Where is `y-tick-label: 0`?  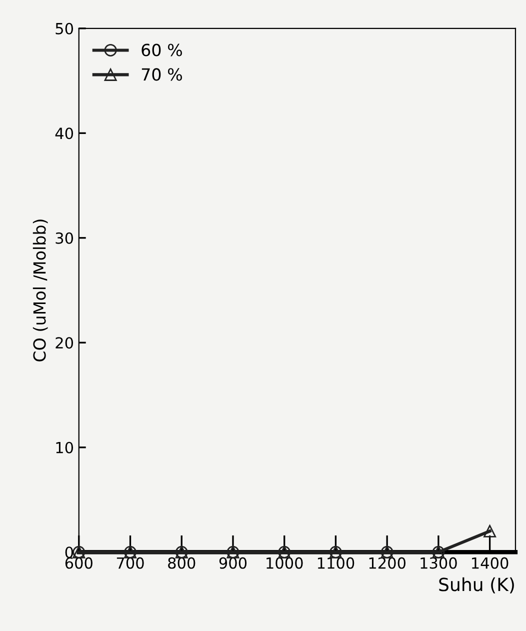 y-tick-label: 0 is located at coordinates (69, 552).